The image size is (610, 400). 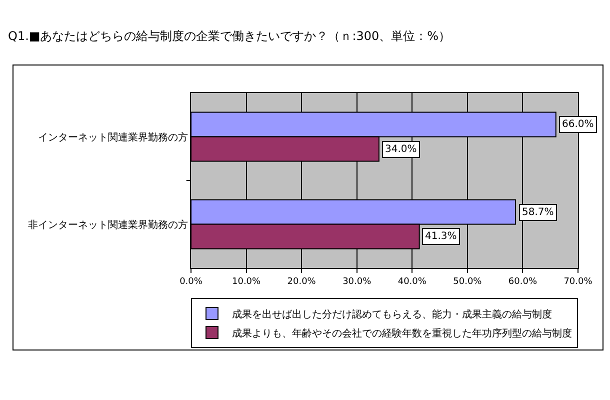 I want to click on legend-label: 成果を出せば出した分だけ認めてもらえる、能力・成果主義の給与制度, so click(x=392, y=314).